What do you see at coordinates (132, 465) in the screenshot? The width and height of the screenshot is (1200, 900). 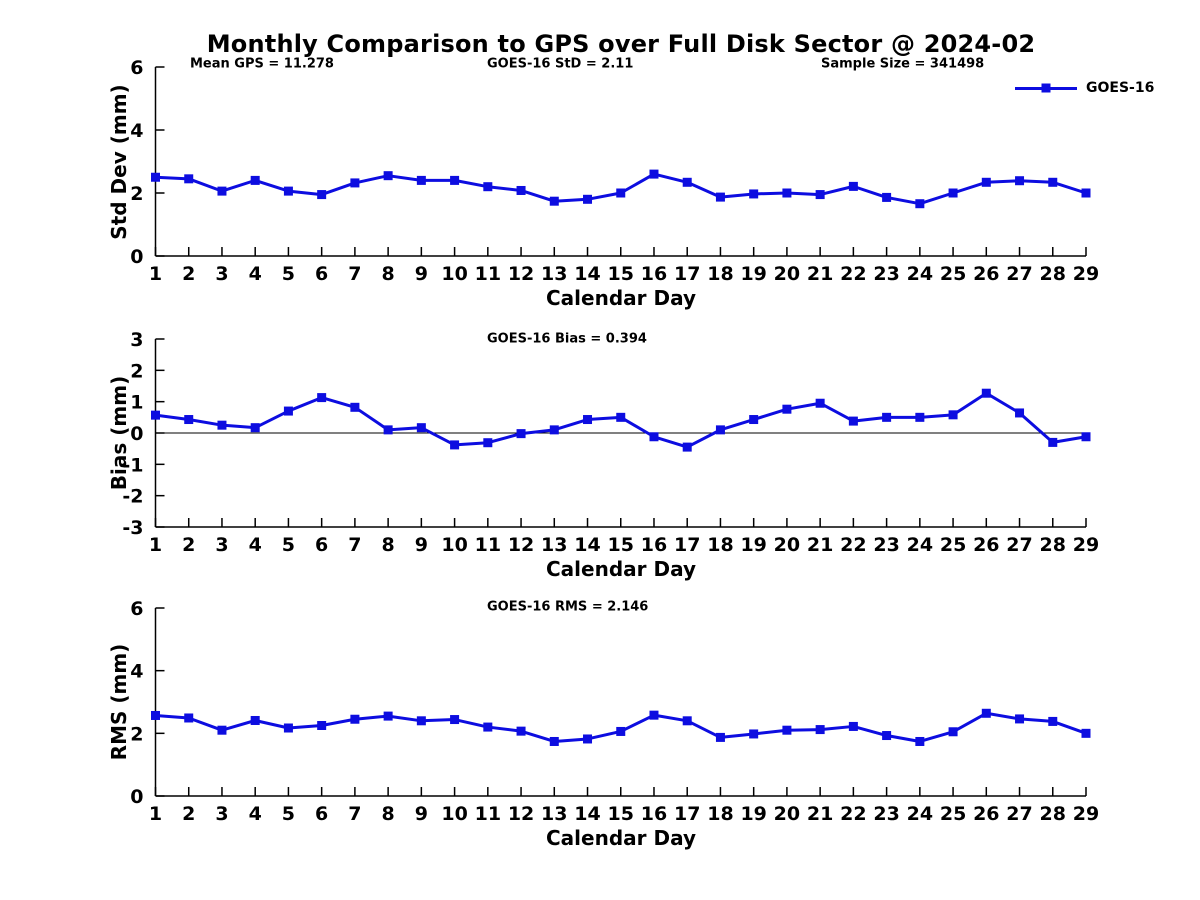 I see `bias-ytick-label: -1` at bounding box center [132, 465].